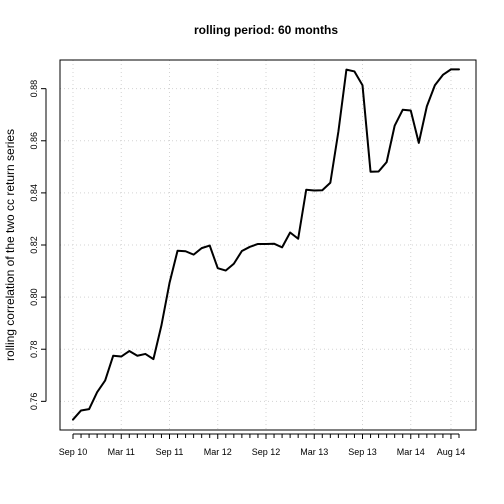 This screenshot has height=504, width=504. Describe the element at coordinates (121, 452) in the screenshot. I see `x-tick-label: Mar 11` at that location.